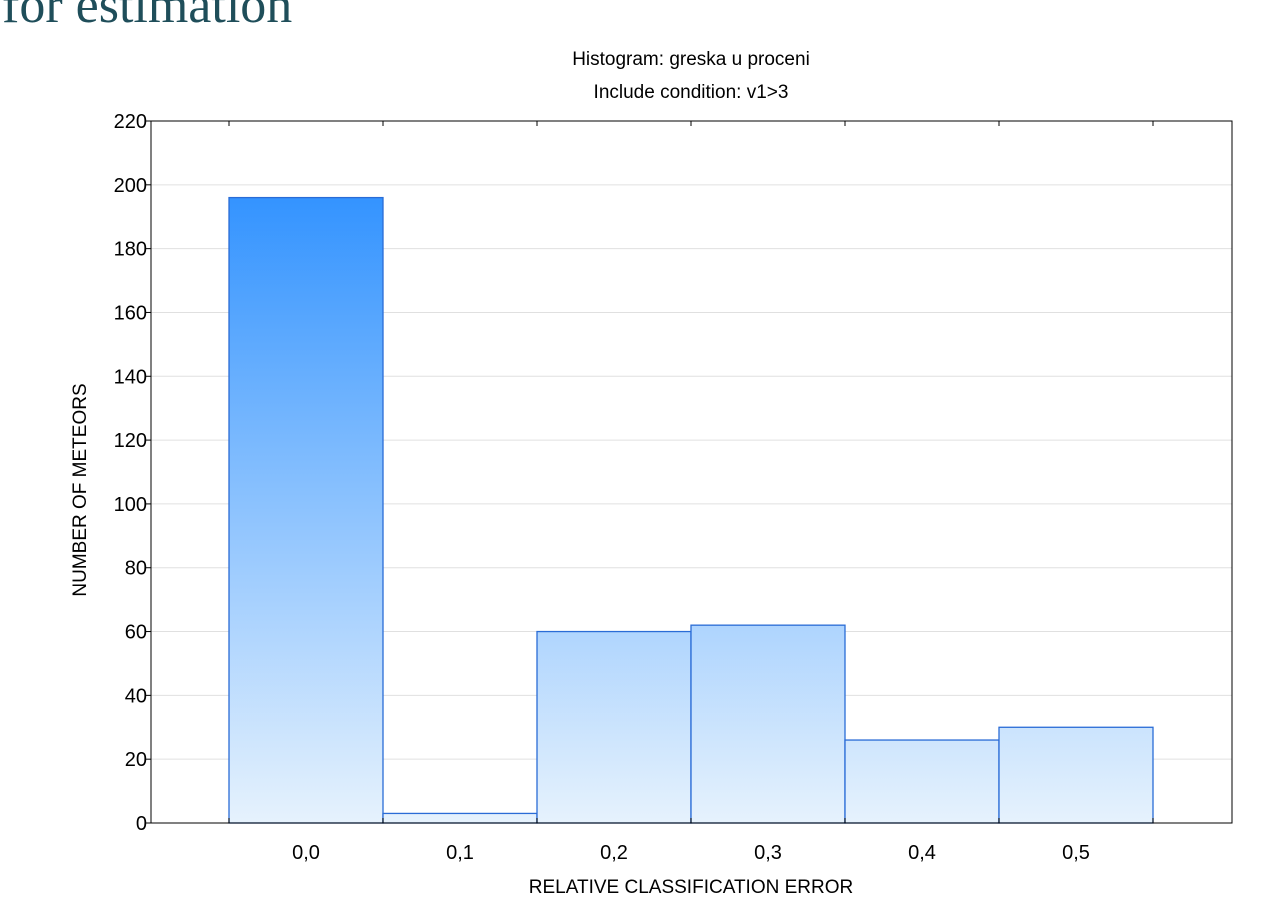 The width and height of the screenshot is (1270, 909). What do you see at coordinates (136, 696) in the screenshot?
I see `y-tick-label: 40` at bounding box center [136, 696].